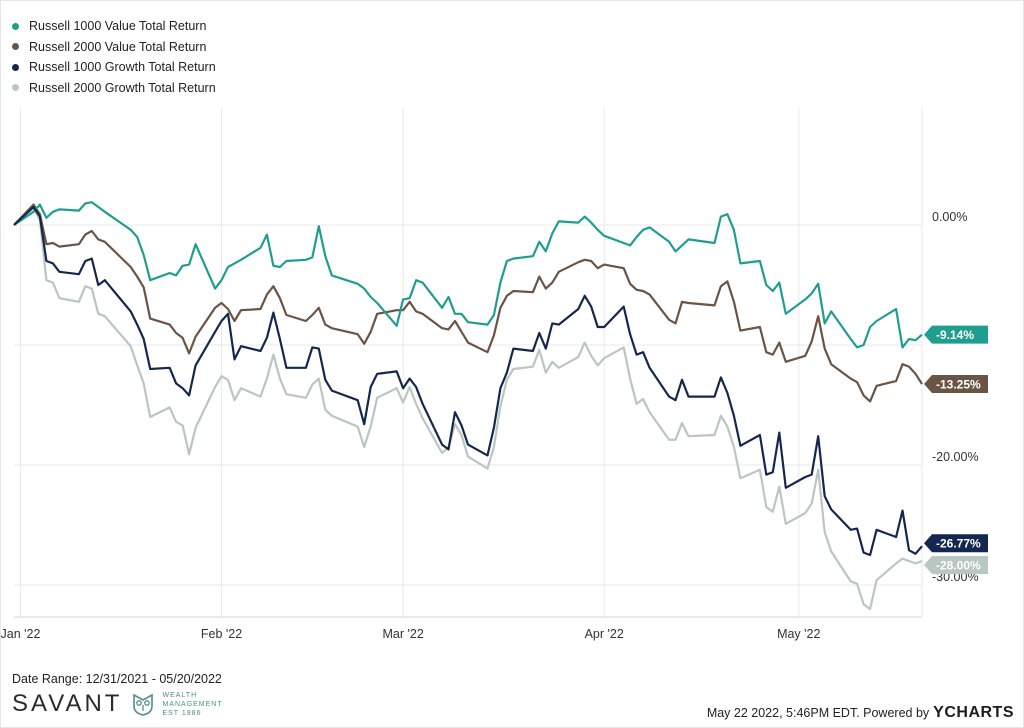 Image resolution: width=1024 pixels, height=728 pixels. I want to click on logo-line-wealth: WEALTH, so click(180, 695).